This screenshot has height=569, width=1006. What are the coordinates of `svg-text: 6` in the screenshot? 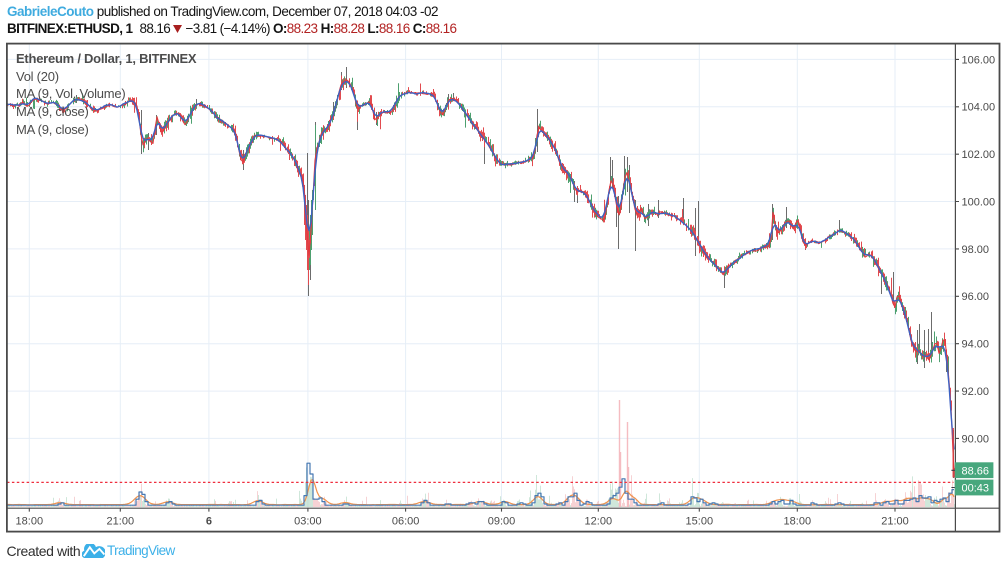 It's located at (209, 522).